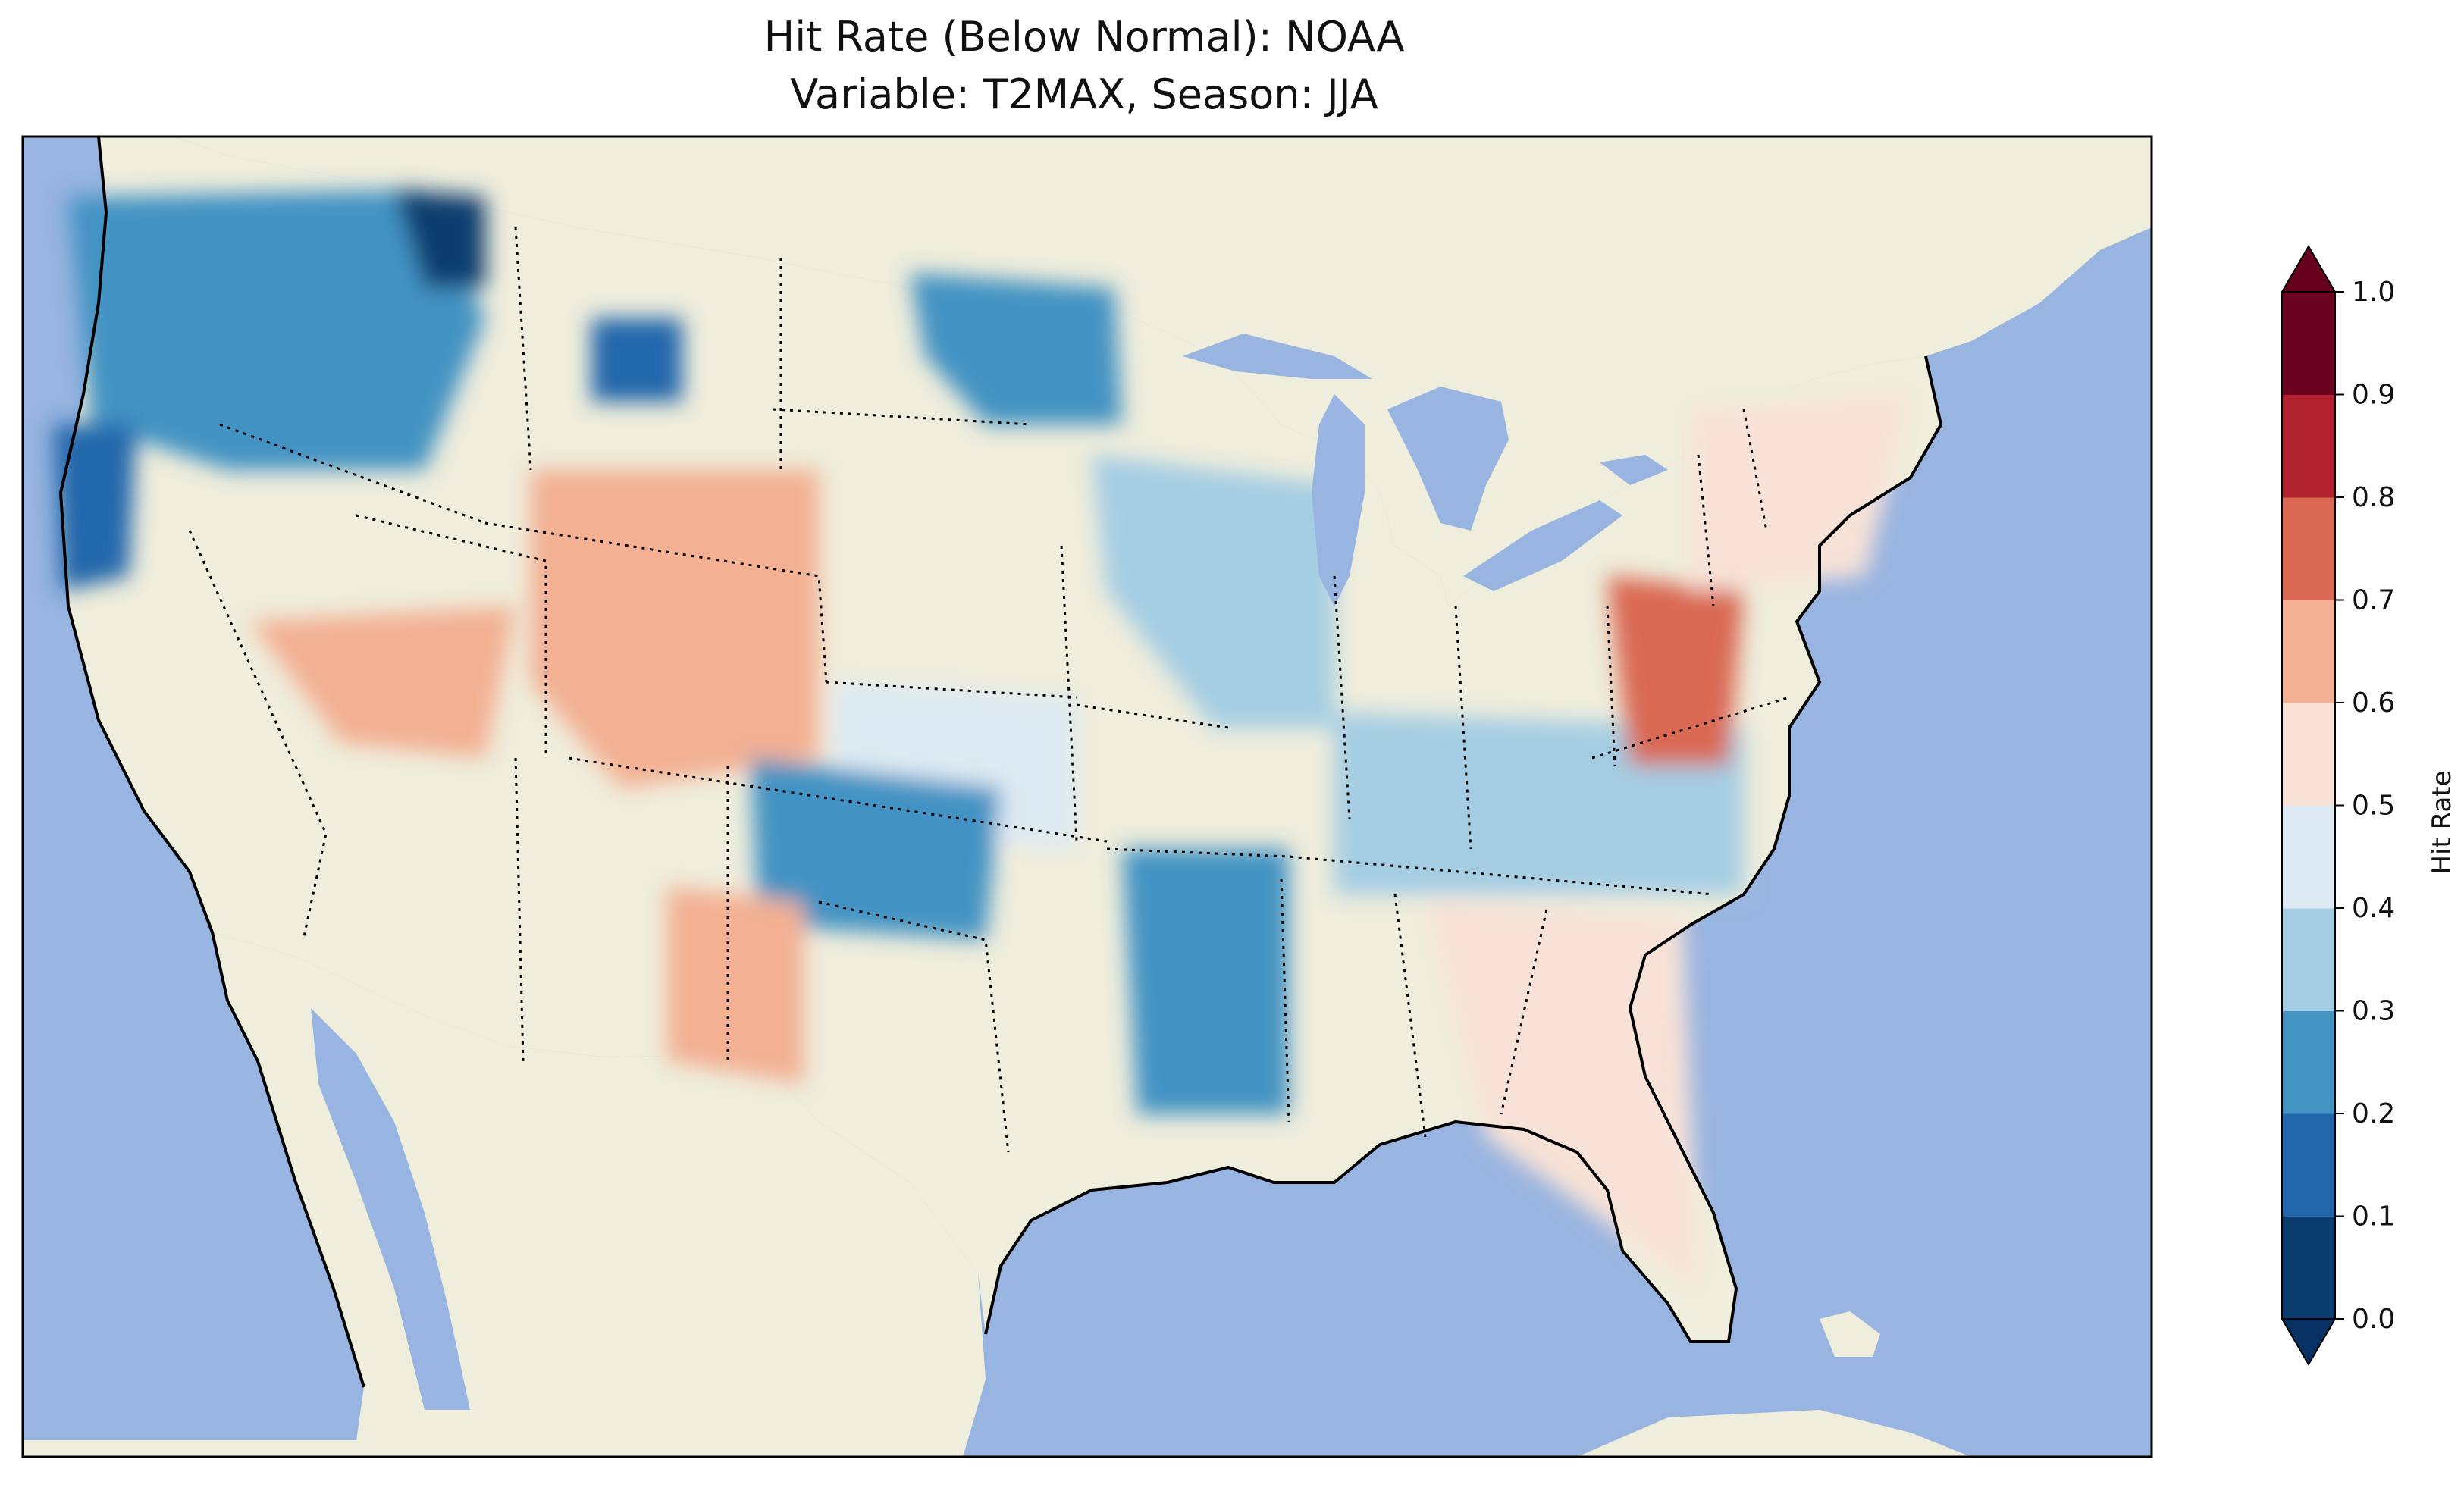 The image size is (2464, 1494). What do you see at coordinates (735, 985) in the screenshot?
I see `region-eastern-new-mexico` at bounding box center [735, 985].